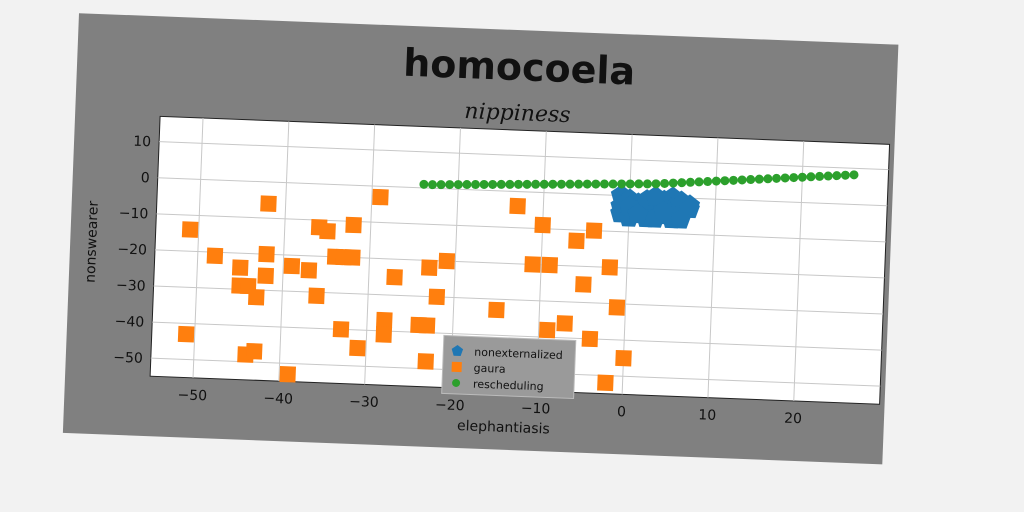 Image resolution: width=1024 pixels, height=512 pixels. Describe the element at coordinates (793, 419) in the screenshot. I see `x-tick-label: 20` at that location.